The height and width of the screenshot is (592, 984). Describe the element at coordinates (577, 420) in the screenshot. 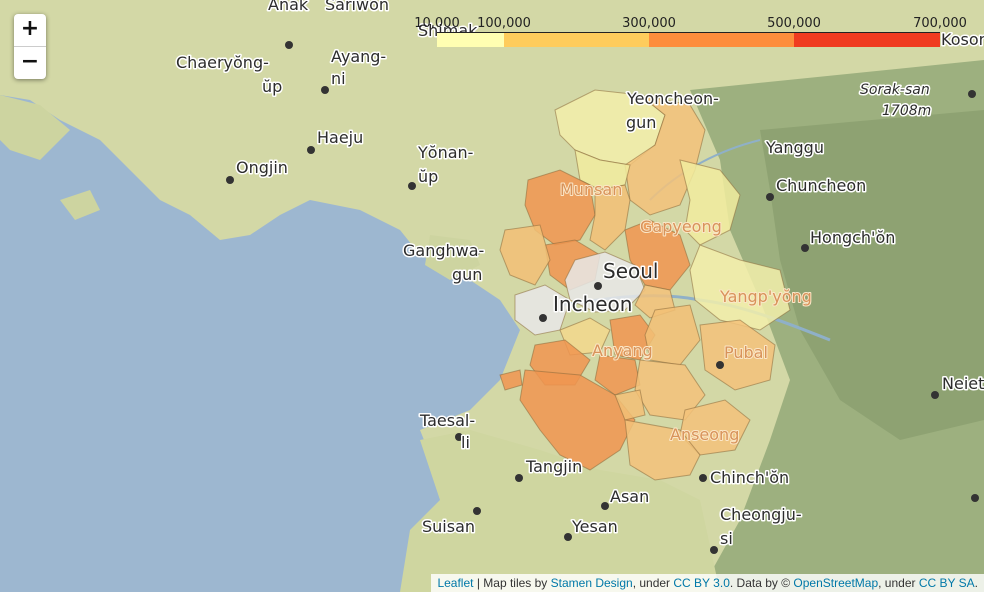

I see `region-hwaseong` at that location.